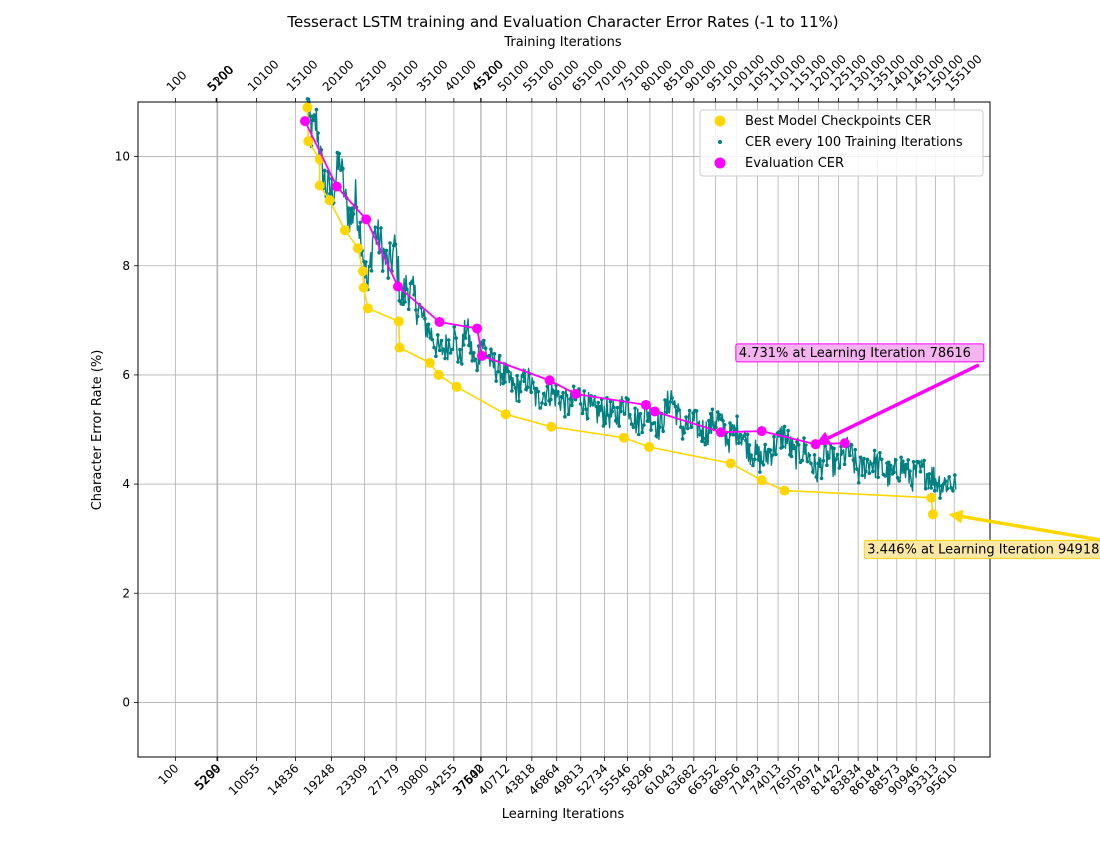 This screenshot has width=1100, height=850. Describe the element at coordinates (126, 375) in the screenshot. I see `y-tick-label: 6` at that location.